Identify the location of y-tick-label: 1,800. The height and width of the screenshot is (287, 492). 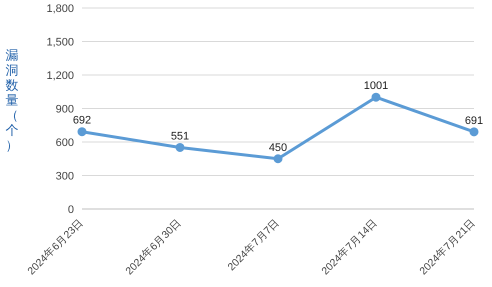
(60, 8).